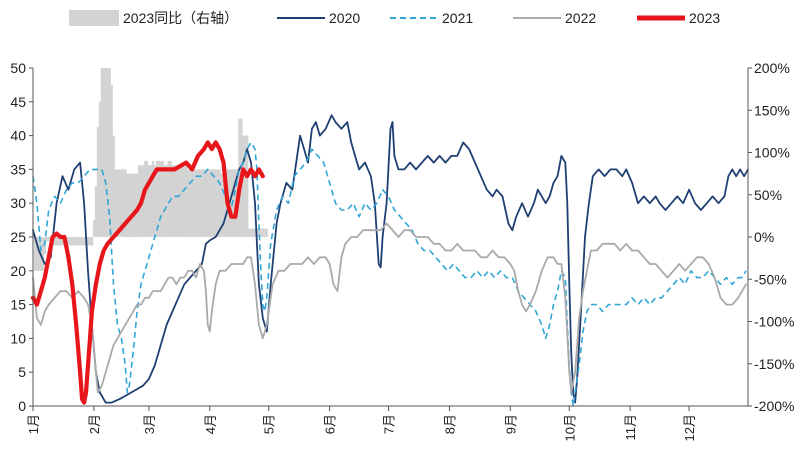  I want to click on x-tick-label: 3月, so click(149, 424).